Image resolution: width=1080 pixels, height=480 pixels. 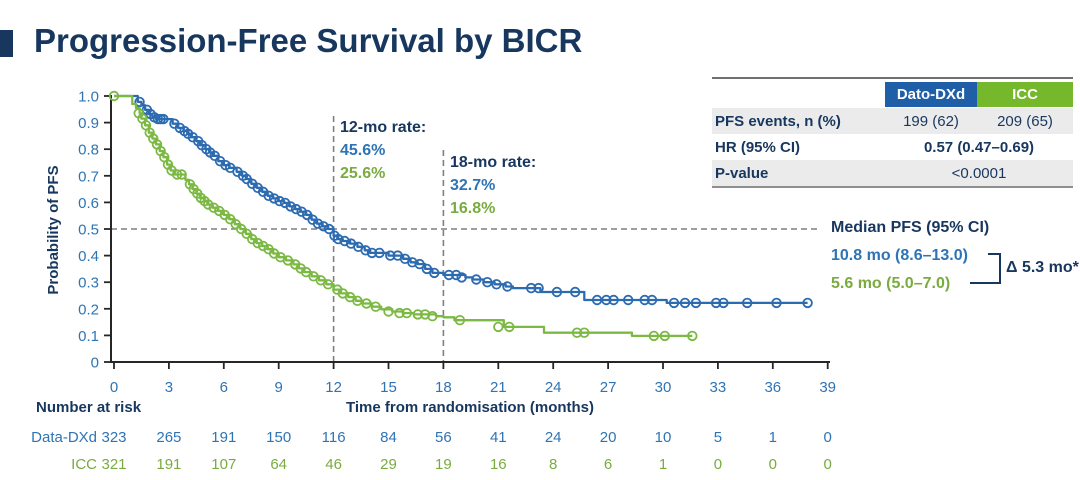 I want to click on risk-count: 5, so click(x=718, y=437).